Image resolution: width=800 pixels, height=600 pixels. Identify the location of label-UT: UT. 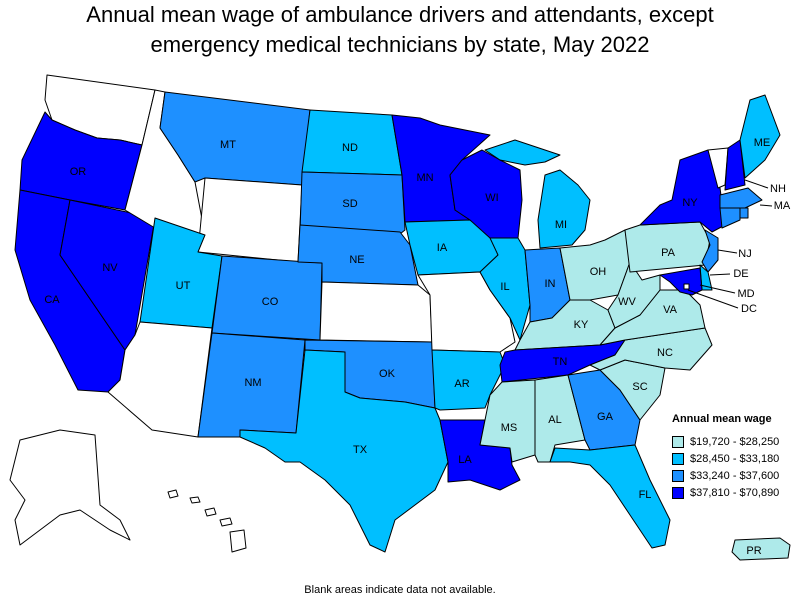
(183, 286).